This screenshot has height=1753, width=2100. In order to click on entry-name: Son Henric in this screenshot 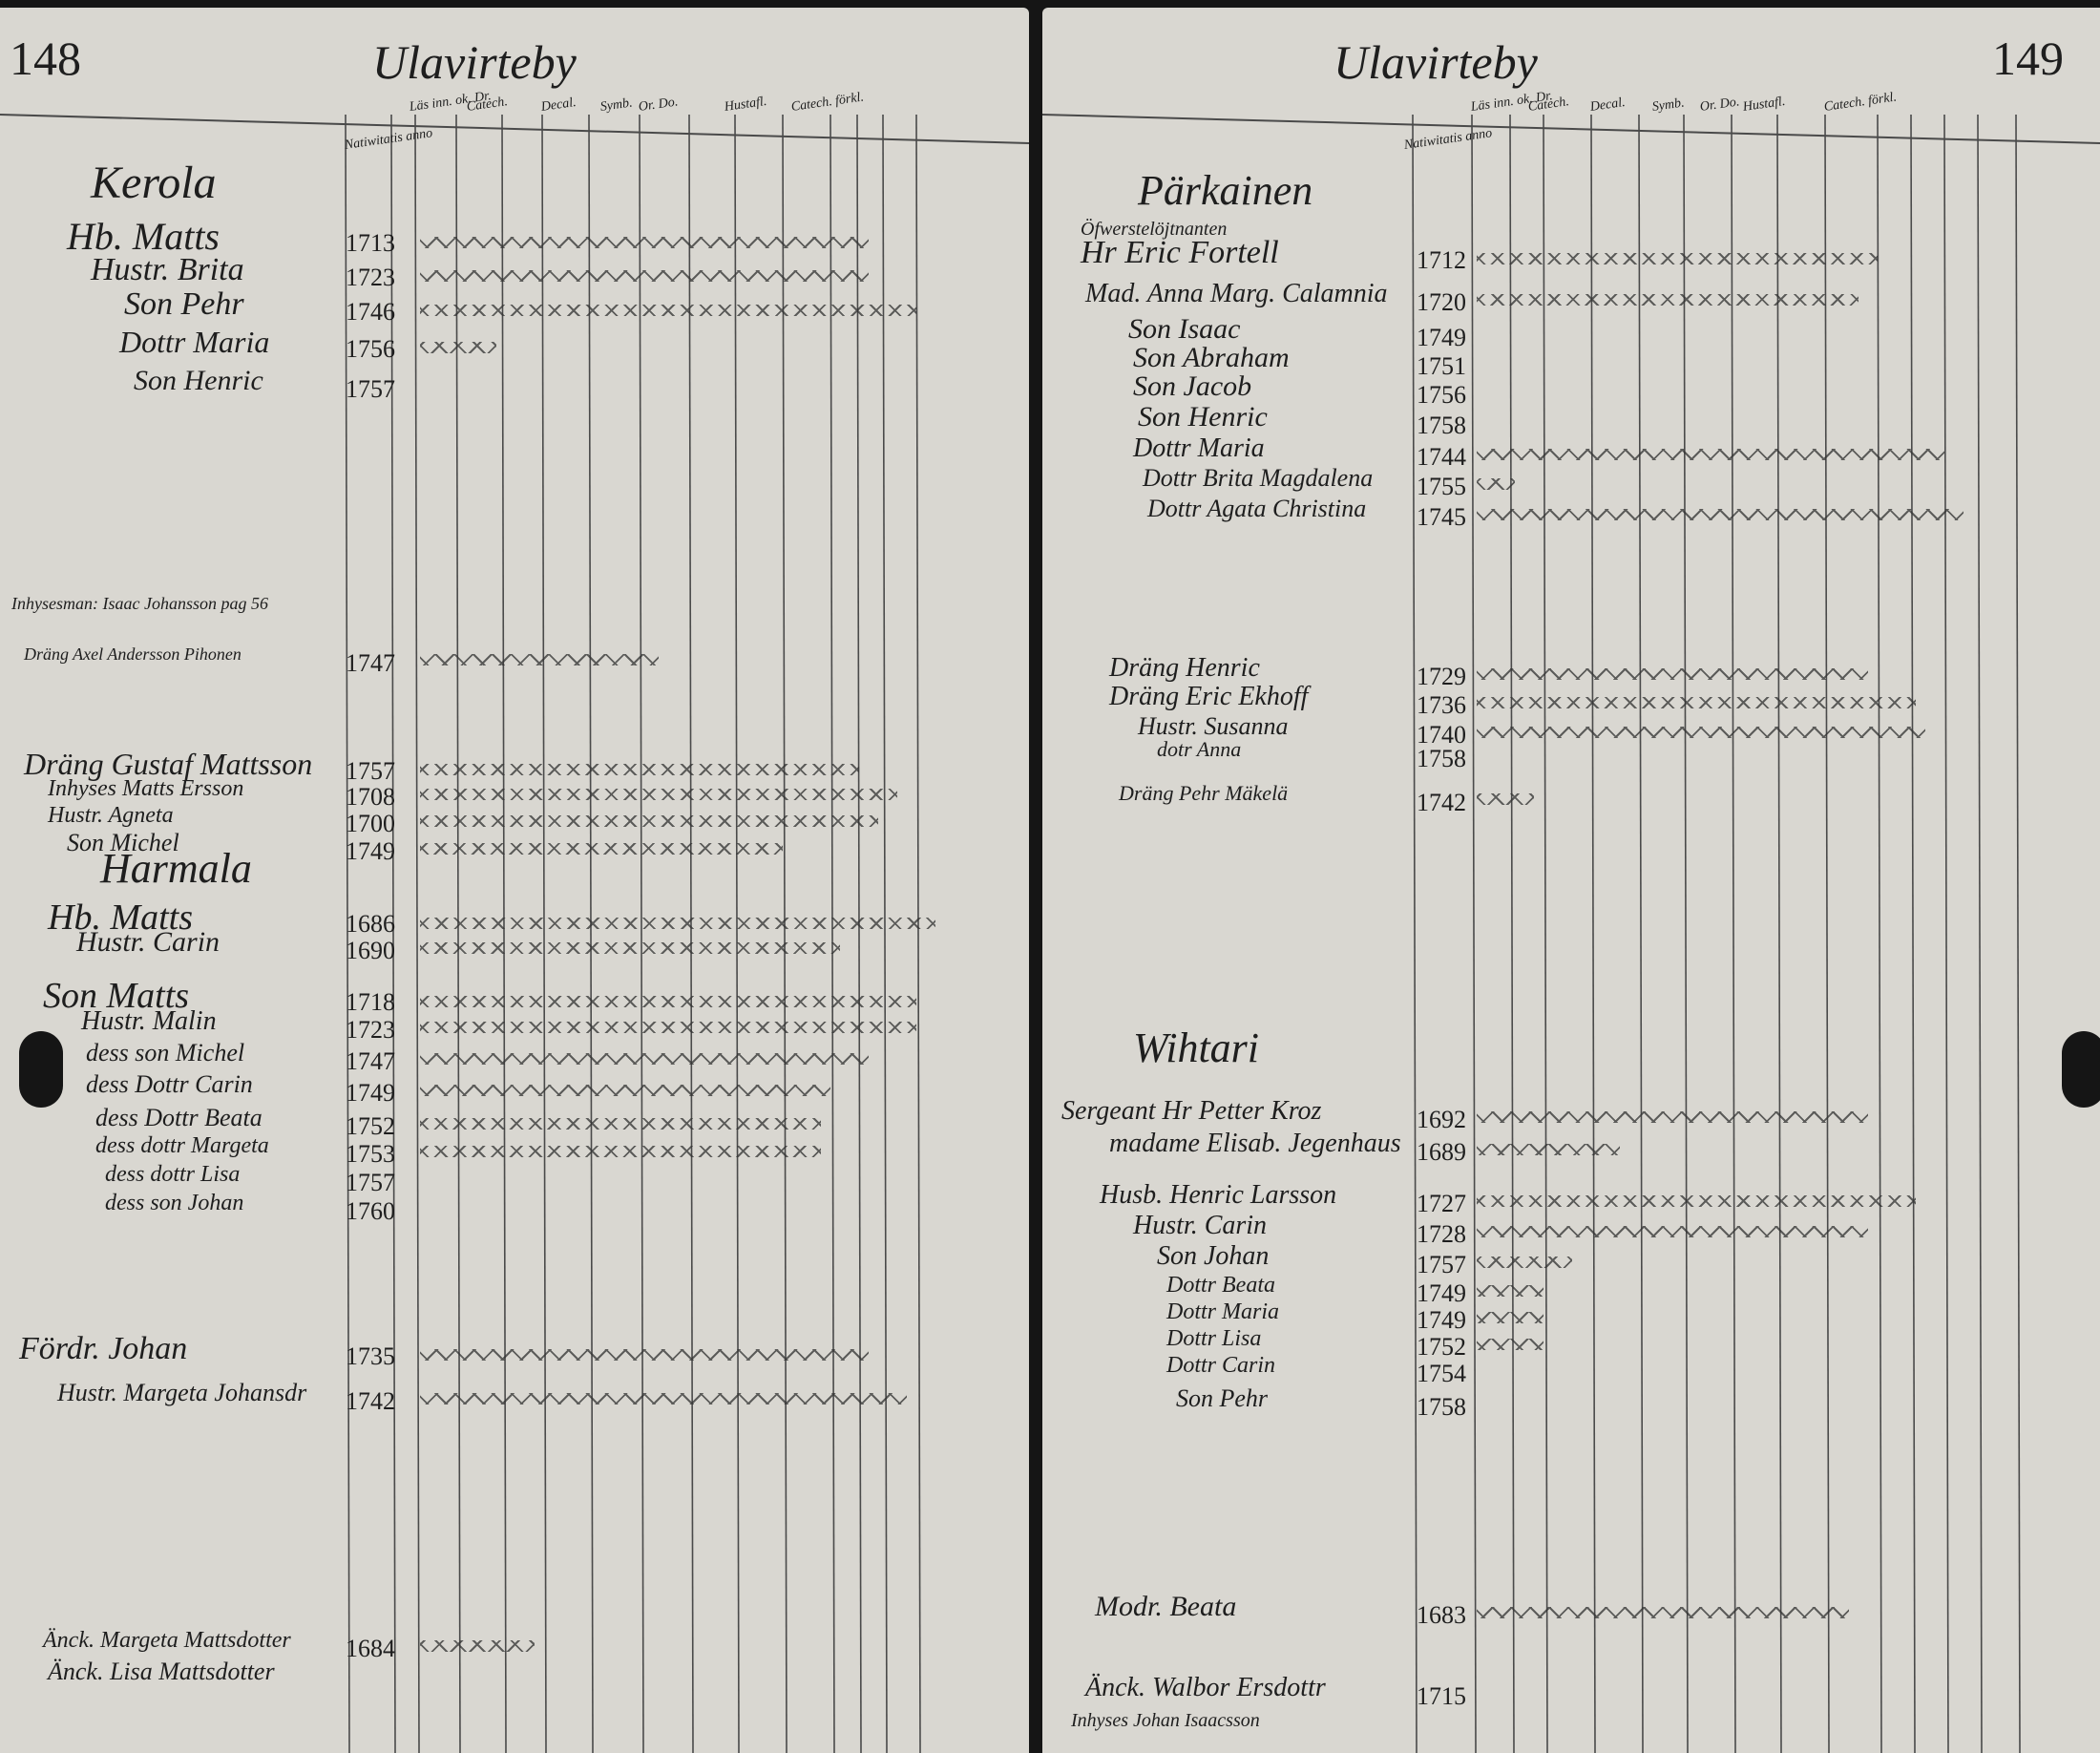, I will do `click(1203, 417)`.